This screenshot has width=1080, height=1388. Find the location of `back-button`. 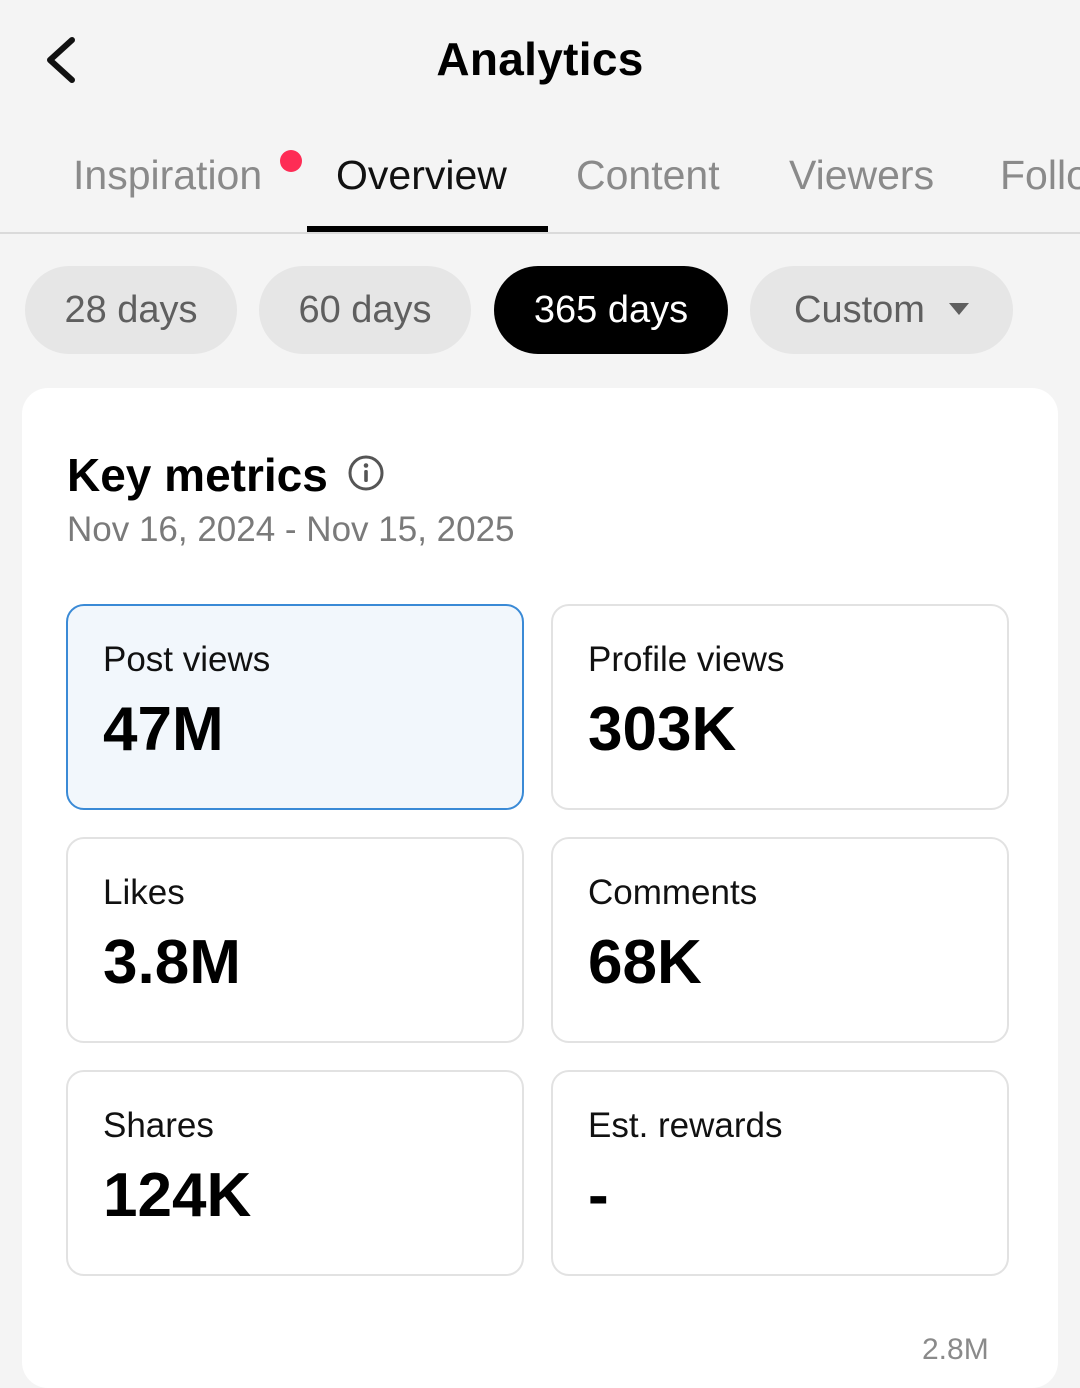

back-button is located at coordinates (66, 60).